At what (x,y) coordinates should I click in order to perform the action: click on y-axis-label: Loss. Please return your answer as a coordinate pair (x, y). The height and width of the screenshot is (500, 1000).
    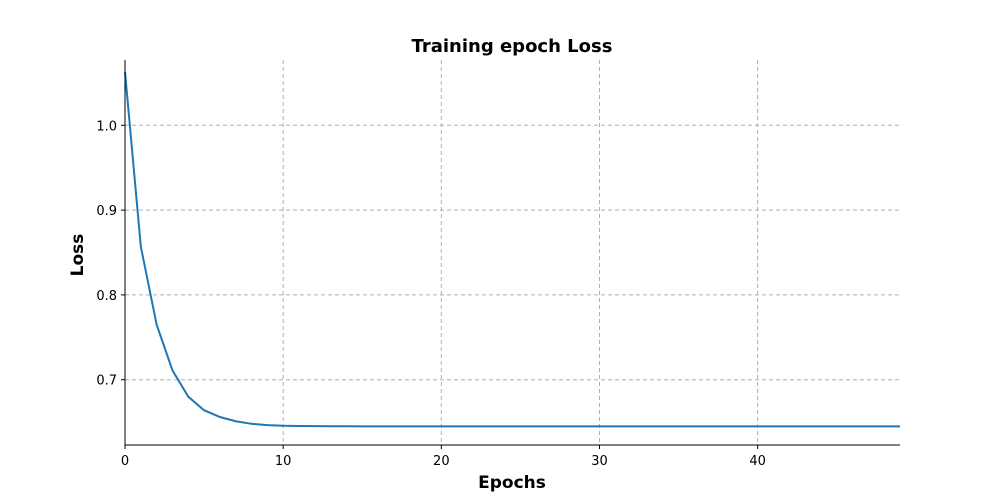
    Looking at the image, I should click on (78, 255).